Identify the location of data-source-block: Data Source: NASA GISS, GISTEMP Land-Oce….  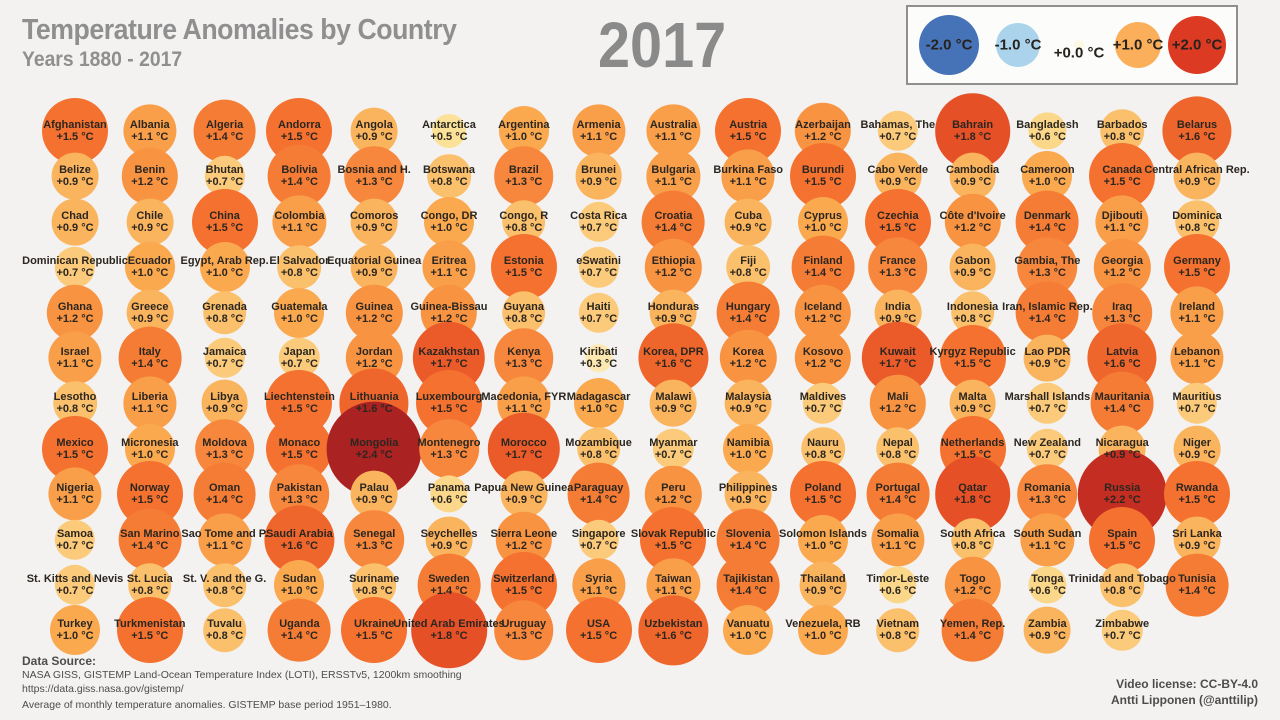
(242, 683).